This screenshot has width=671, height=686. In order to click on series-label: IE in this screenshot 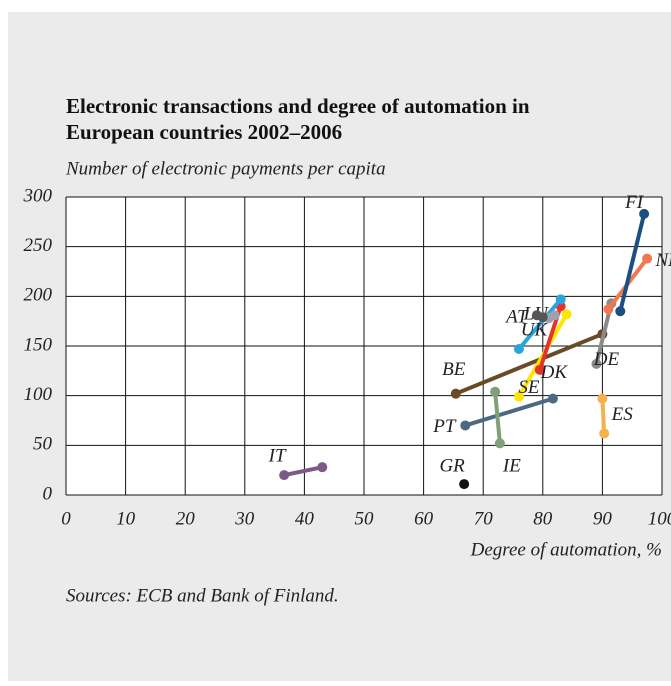, I will do `click(511, 466)`.